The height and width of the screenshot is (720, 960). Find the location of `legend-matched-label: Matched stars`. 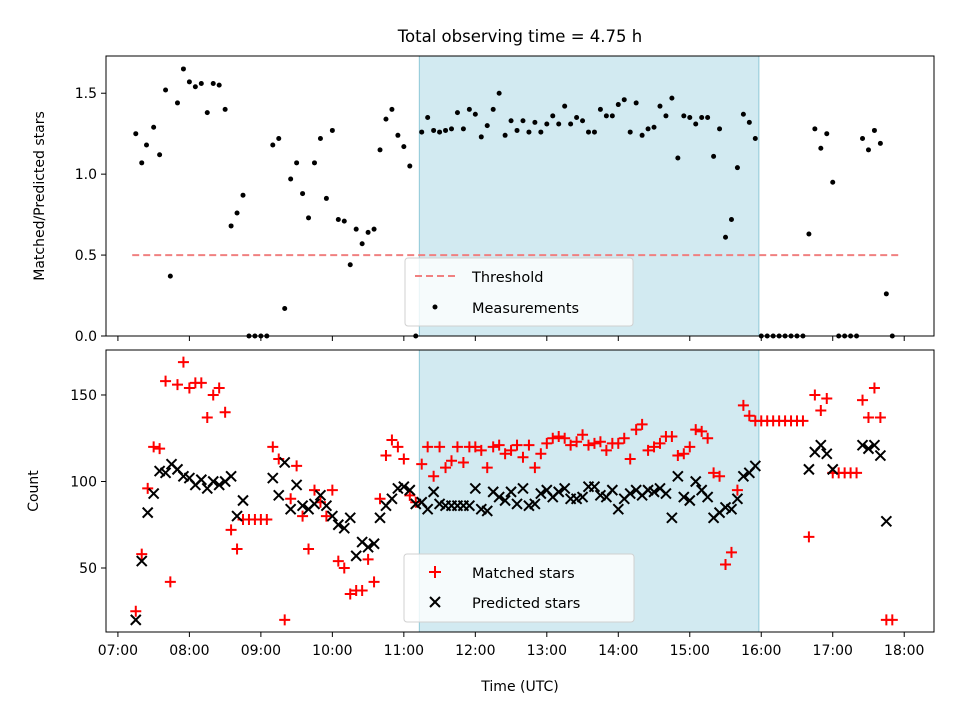

legend-matched-label: Matched stars is located at coordinates (523, 574).